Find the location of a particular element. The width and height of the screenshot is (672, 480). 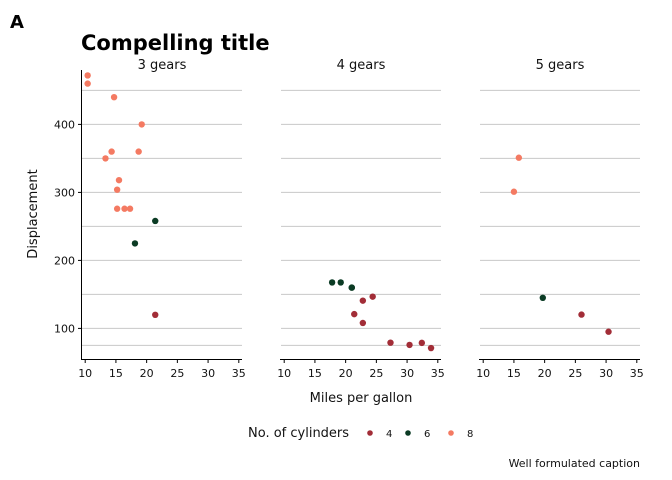

y-tick-label: 100 is located at coordinates (64, 328).